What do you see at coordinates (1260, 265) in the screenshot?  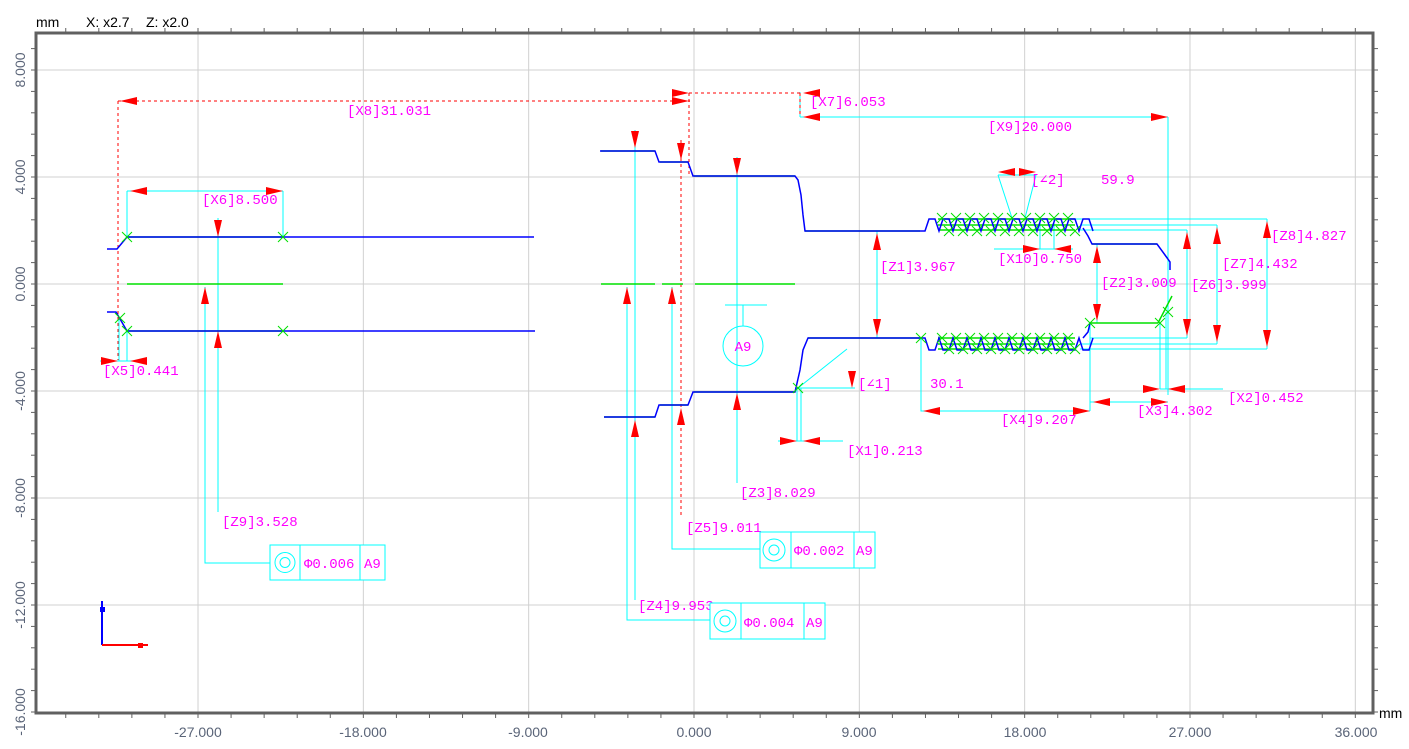 I see `dim-z7: [Z7]4.432` at bounding box center [1260, 265].